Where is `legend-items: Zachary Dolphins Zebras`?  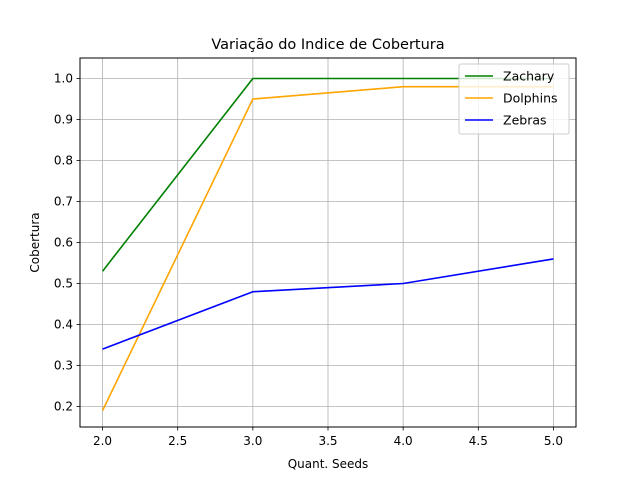 legend-items: Zachary Dolphins Zebras is located at coordinates (511, 98).